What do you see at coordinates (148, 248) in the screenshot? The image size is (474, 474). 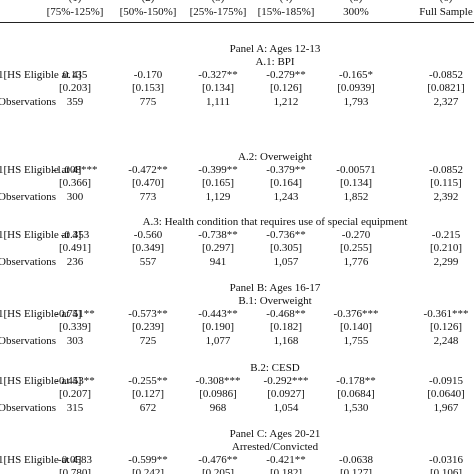 I see `std-error: [0.349]` at bounding box center [148, 248].